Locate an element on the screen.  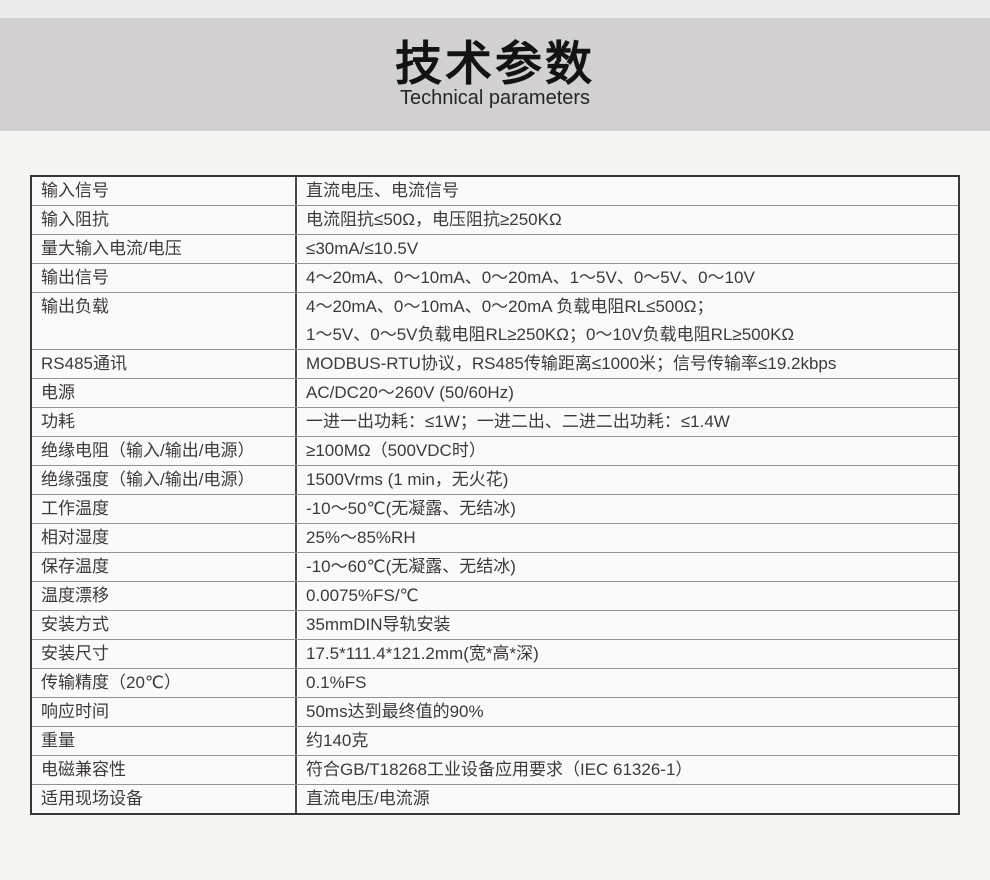
table-row: 输出信号 4～20mA、0～10mA、0～20mA、1～5V、0～5V、0～10V is located at coordinates (495, 277).